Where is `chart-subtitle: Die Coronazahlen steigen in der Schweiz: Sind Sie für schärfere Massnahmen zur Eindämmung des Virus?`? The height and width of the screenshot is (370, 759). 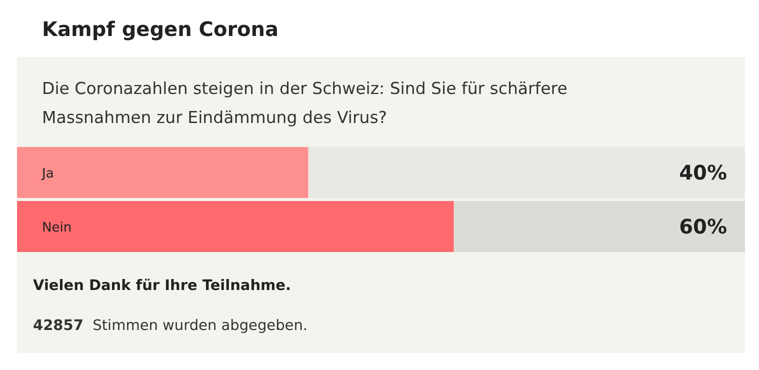
chart-subtitle: Die Coronazahlen steigen in der Schweiz: Sind Sie für schärfere Massnahmen zur Eindämmung des Virus? is located at coordinates (305, 103).